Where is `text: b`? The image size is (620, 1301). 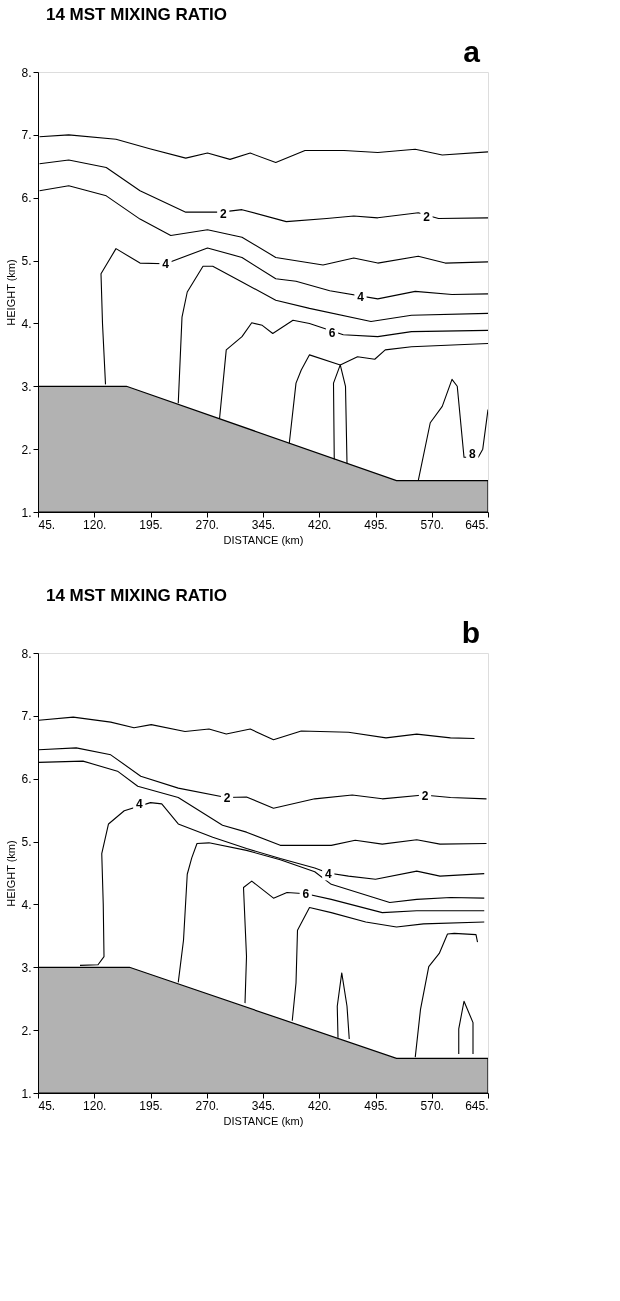
text: b is located at coordinates (470, 632).